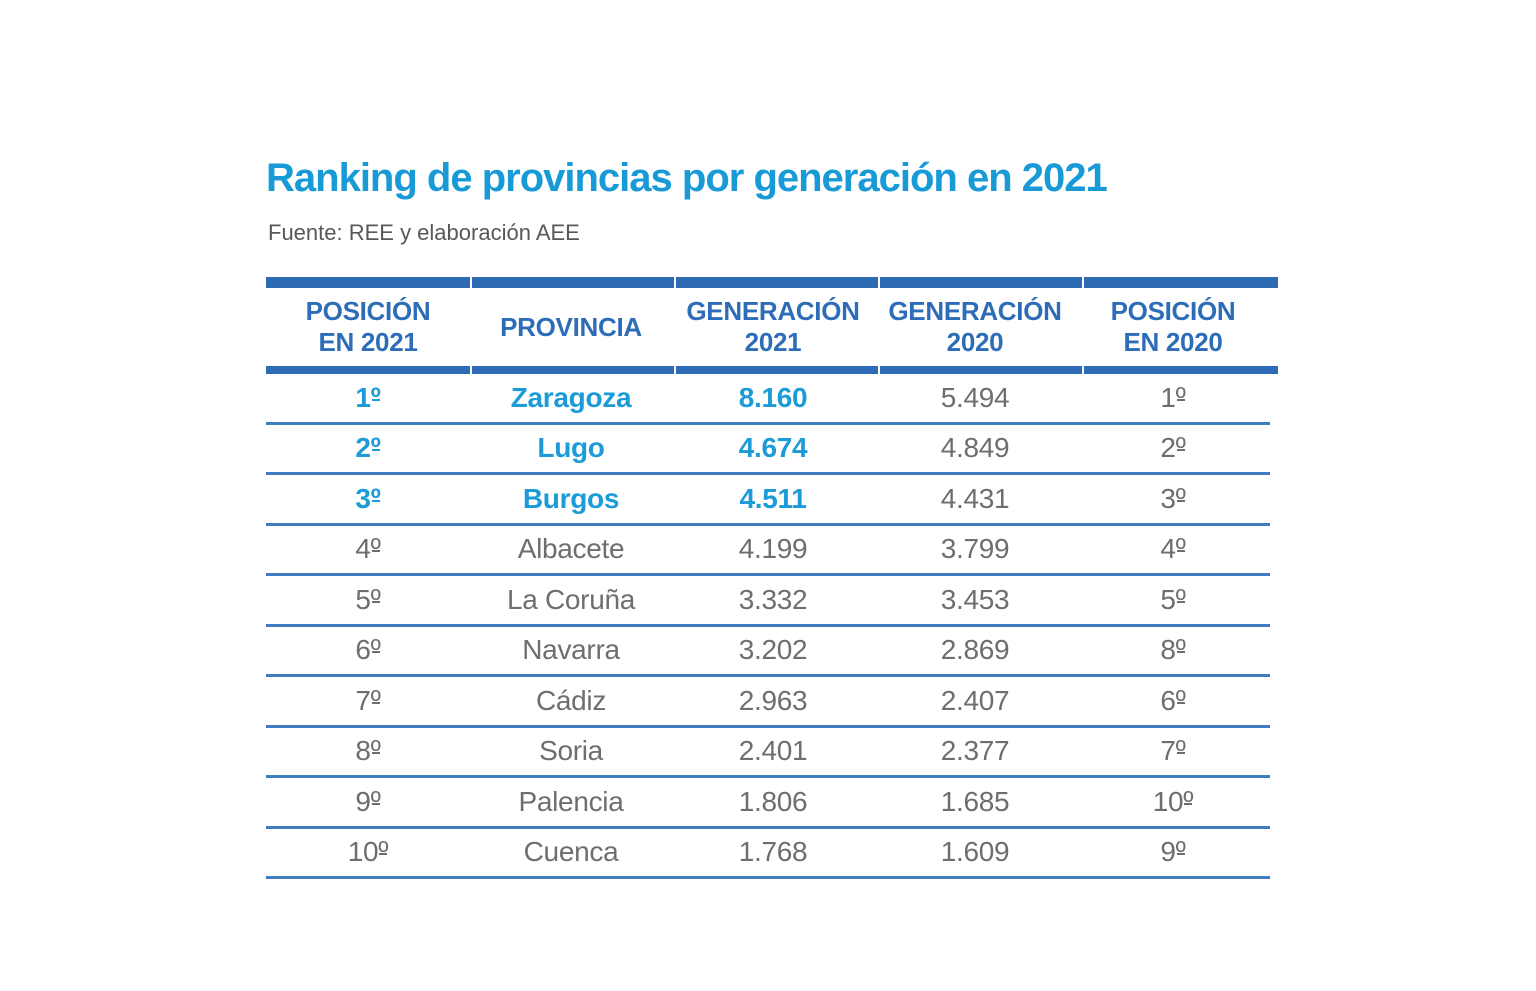 This screenshot has height=991, width=1536. I want to click on cell-provincia: Albacete, so click(571, 549).